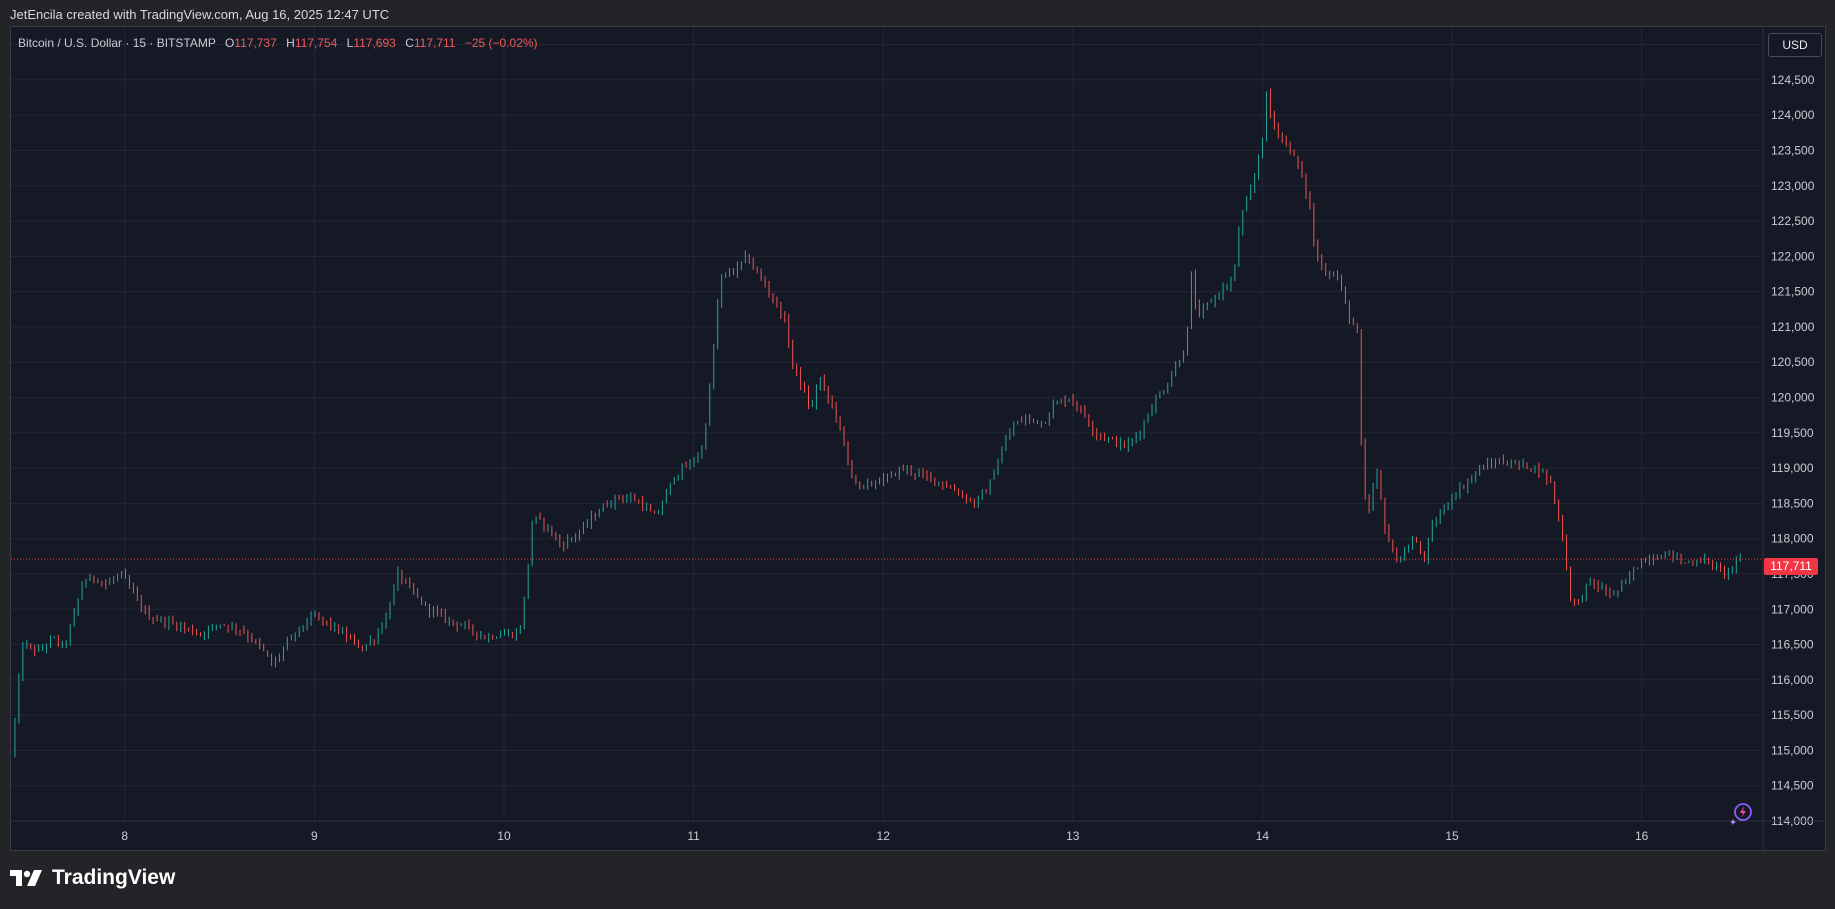 The width and height of the screenshot is (1835, 909). Describe the element at coordinates (409, 43) in the screenshot. I see `close-label: C` at that location.